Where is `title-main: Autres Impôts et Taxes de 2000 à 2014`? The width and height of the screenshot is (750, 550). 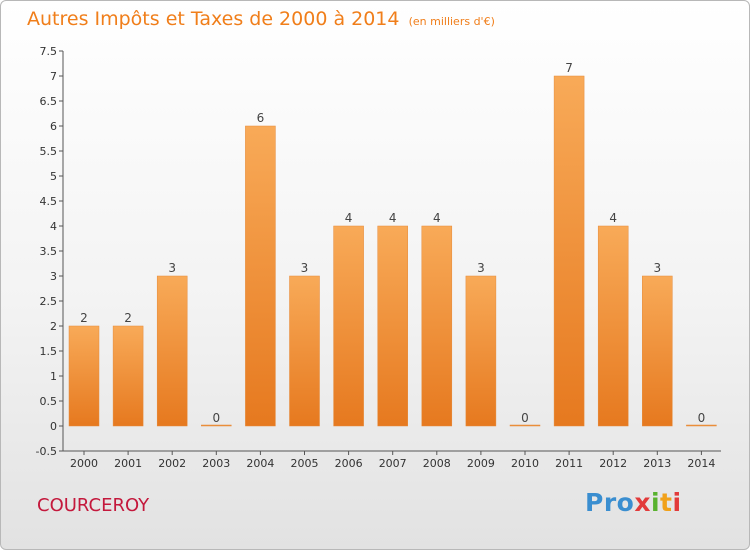
title-main: Autres Impôts et Taxes de 2000 à 2014 is located at coordinates (213, 19).